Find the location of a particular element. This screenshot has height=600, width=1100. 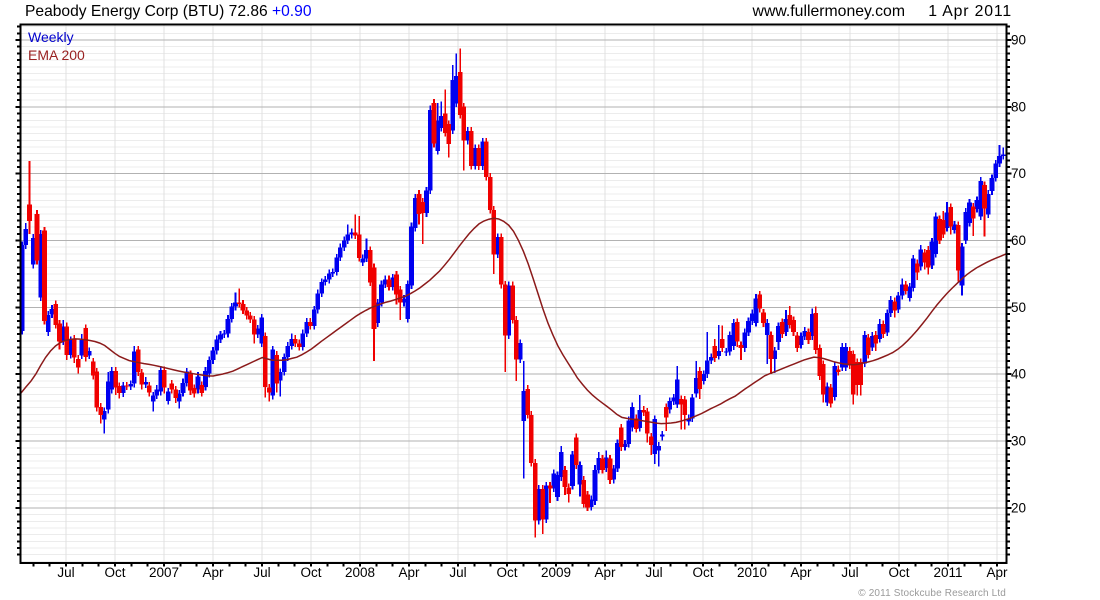

svg-text: 2008 is located at coordinates (360, 572).